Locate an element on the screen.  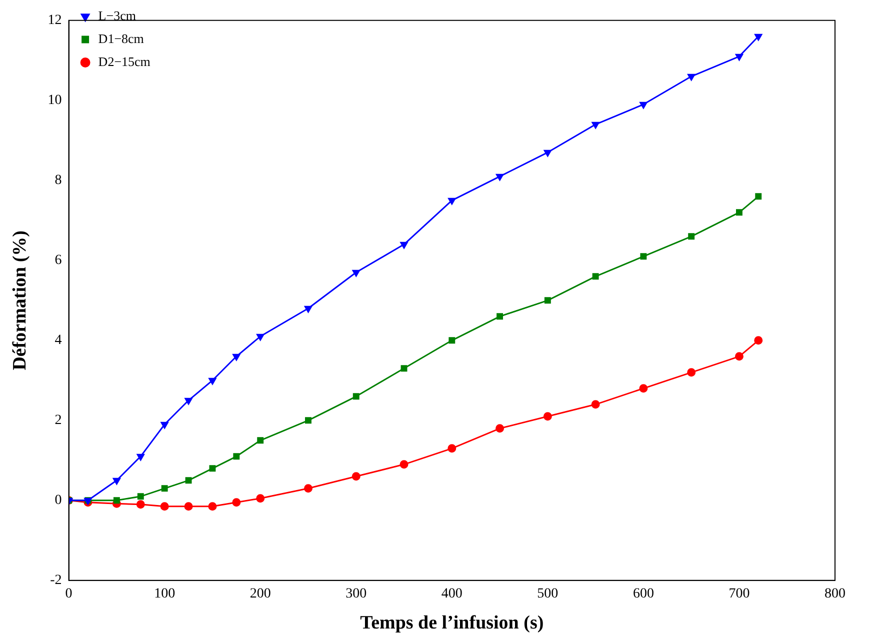
y-tick-label: 0 is located at coordinates (58, 500).